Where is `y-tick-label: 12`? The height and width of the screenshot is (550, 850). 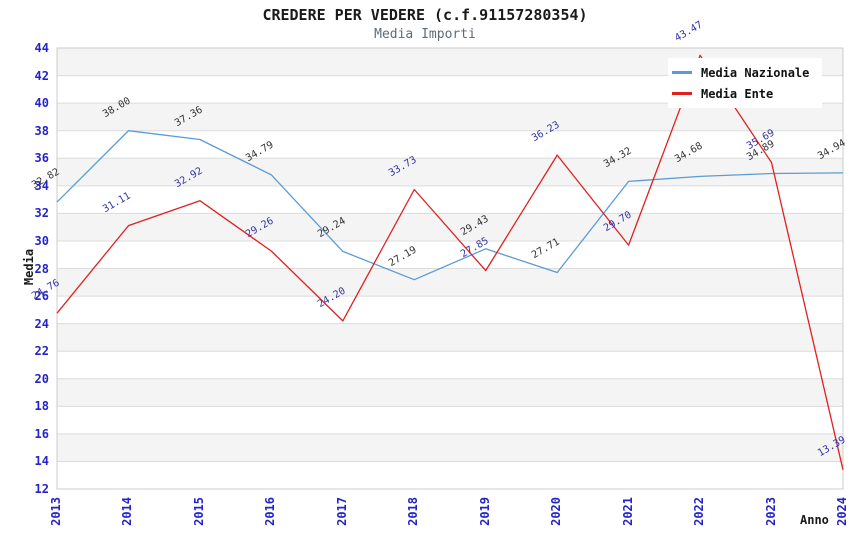
y-tick-label: 12 is located at coordinates (41, 489).